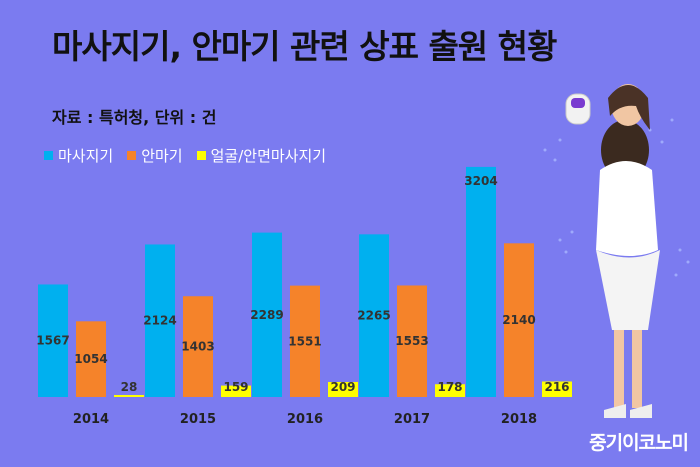 Image resolution: width=700 pixels, height=467 pixels. I want to click on bar-face-2014, so click(129, 395).